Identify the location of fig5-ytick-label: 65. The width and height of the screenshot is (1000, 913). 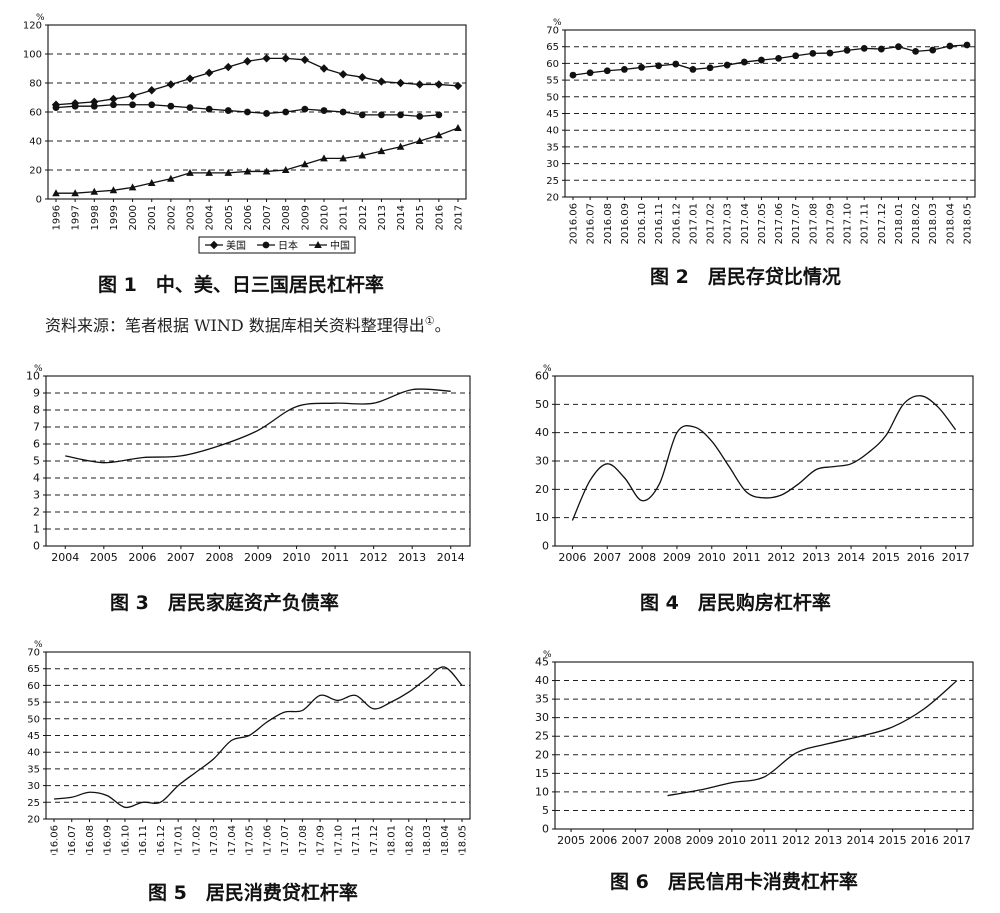
(33, 669).